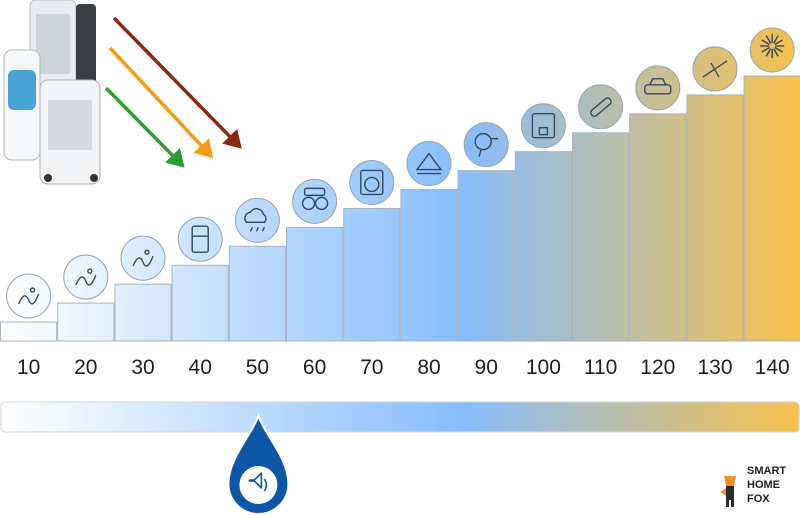  I want to click on x-tick-label-30: 30, so click(142, 367).